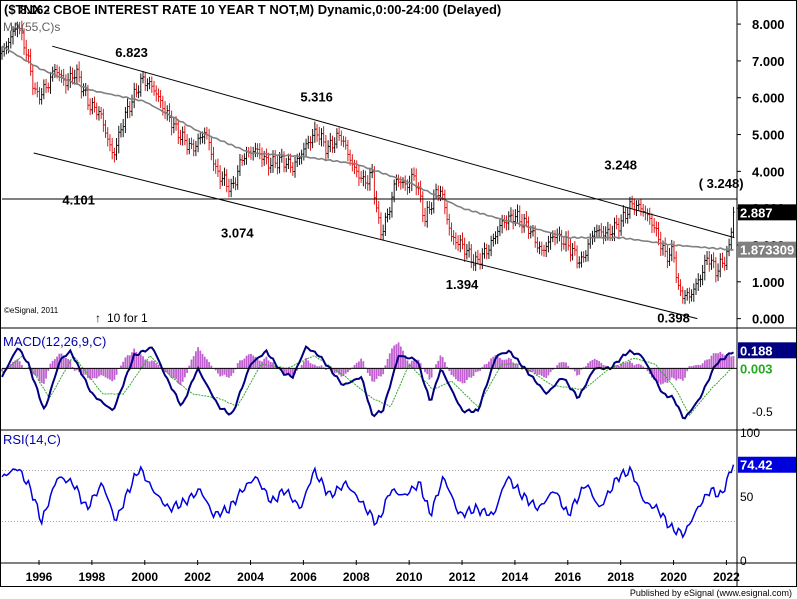  I want to click on macd-value-box, so click(767, 350).